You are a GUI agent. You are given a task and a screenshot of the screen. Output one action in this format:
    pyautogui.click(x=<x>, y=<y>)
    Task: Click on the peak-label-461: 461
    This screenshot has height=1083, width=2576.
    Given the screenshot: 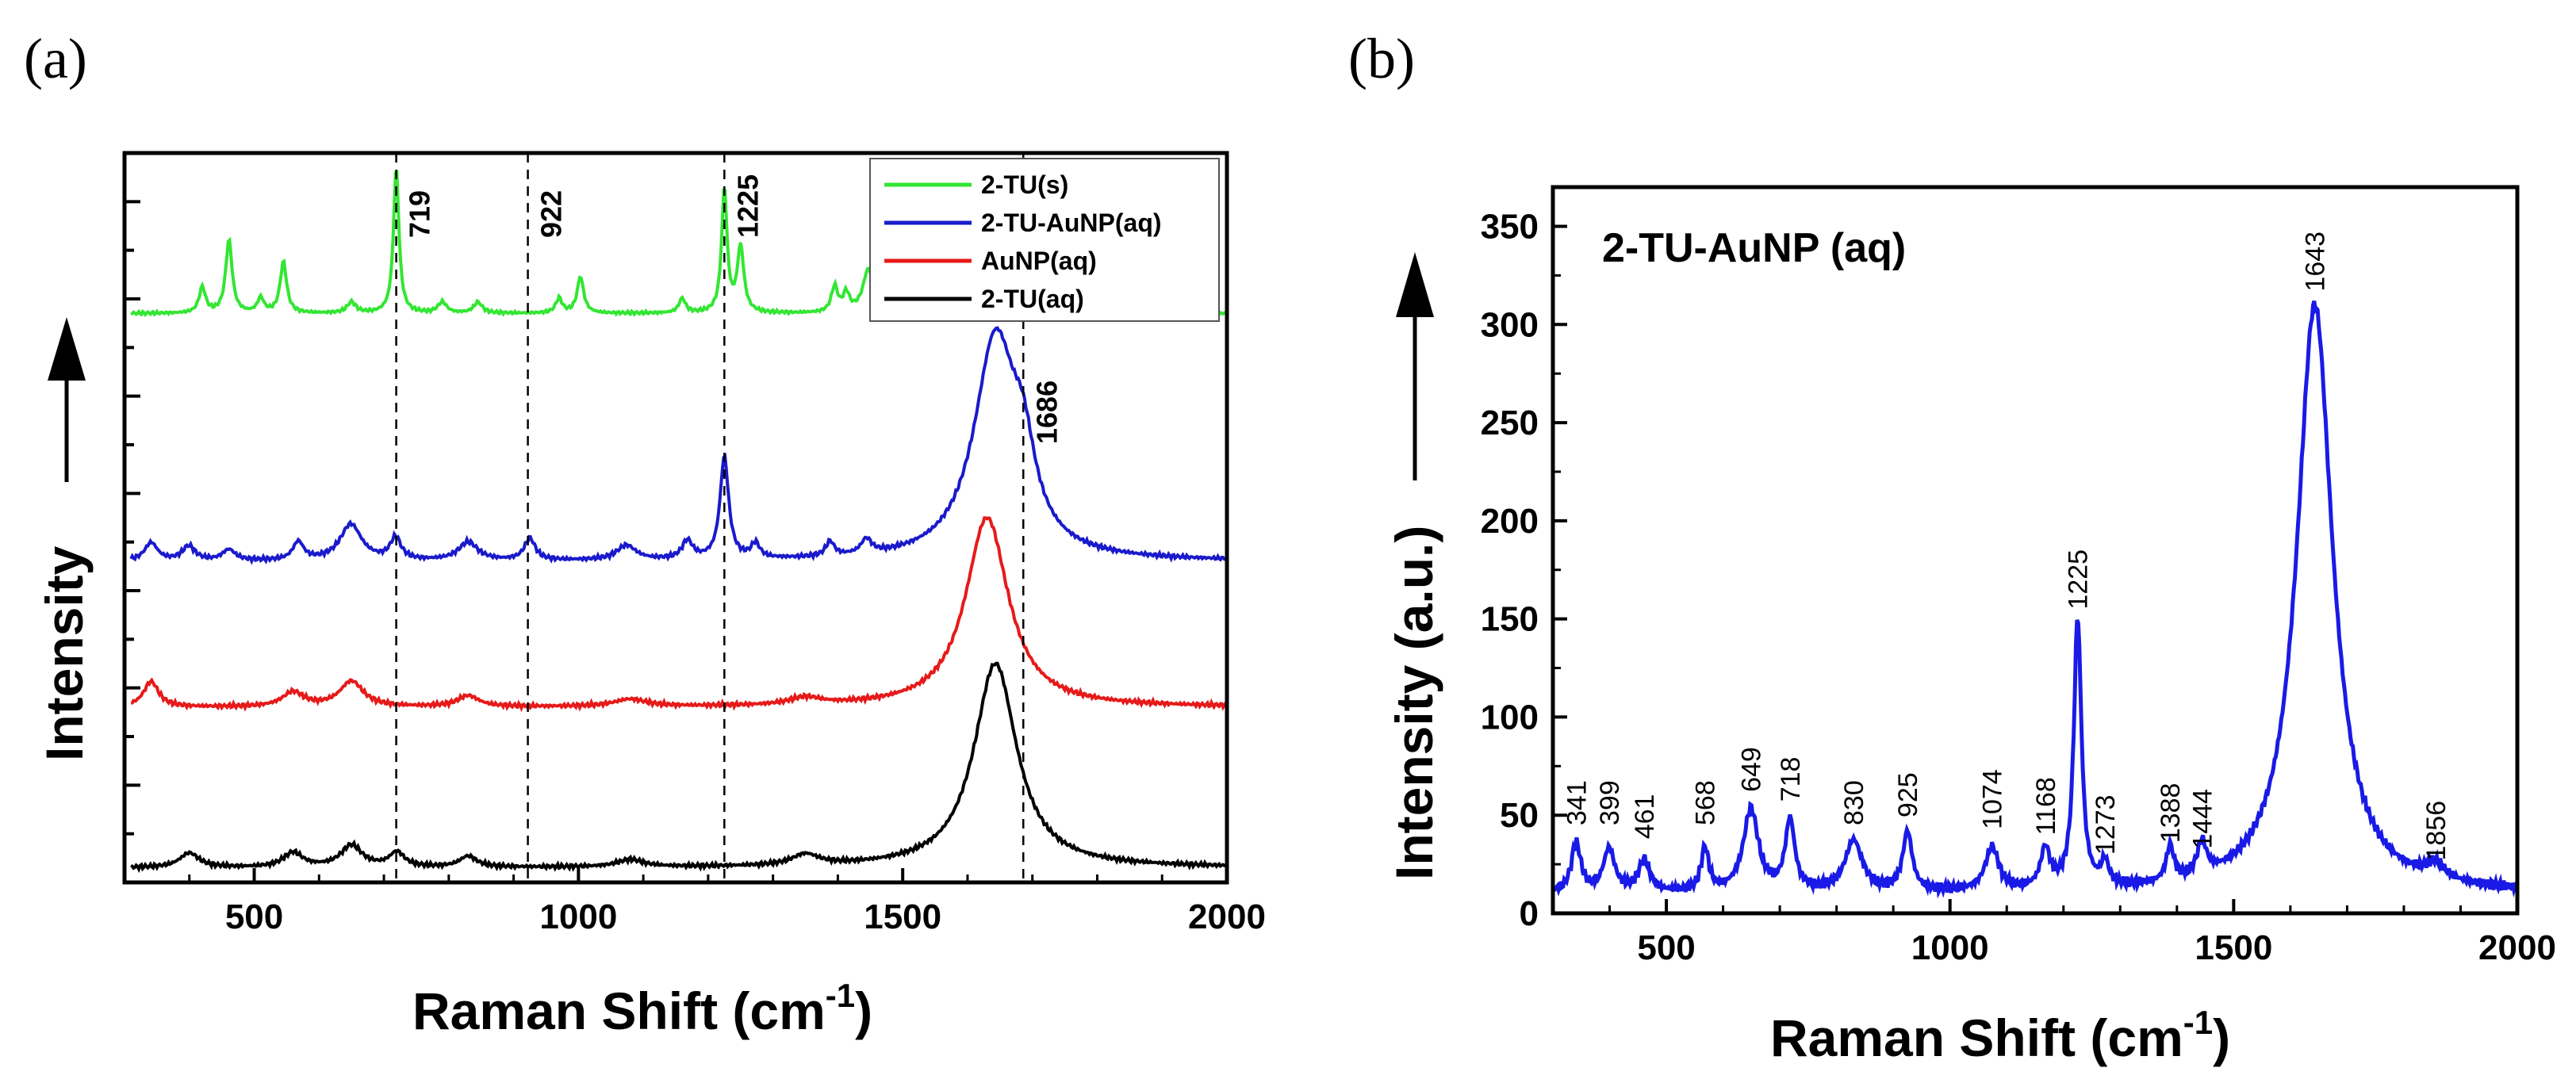 What is the action you would take?
    pyautogui.click(x=1645, y=817)
    